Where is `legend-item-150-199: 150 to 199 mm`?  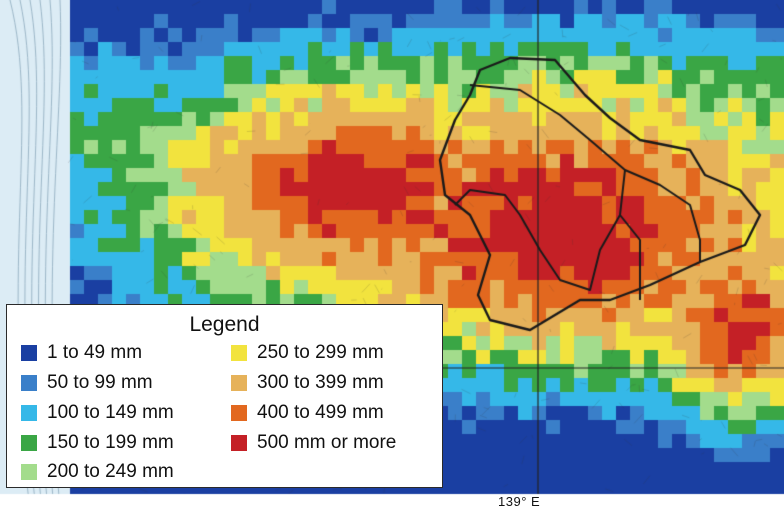
legend-item-150-199: 150 to 199 mm is located at coordinates (97, 443).